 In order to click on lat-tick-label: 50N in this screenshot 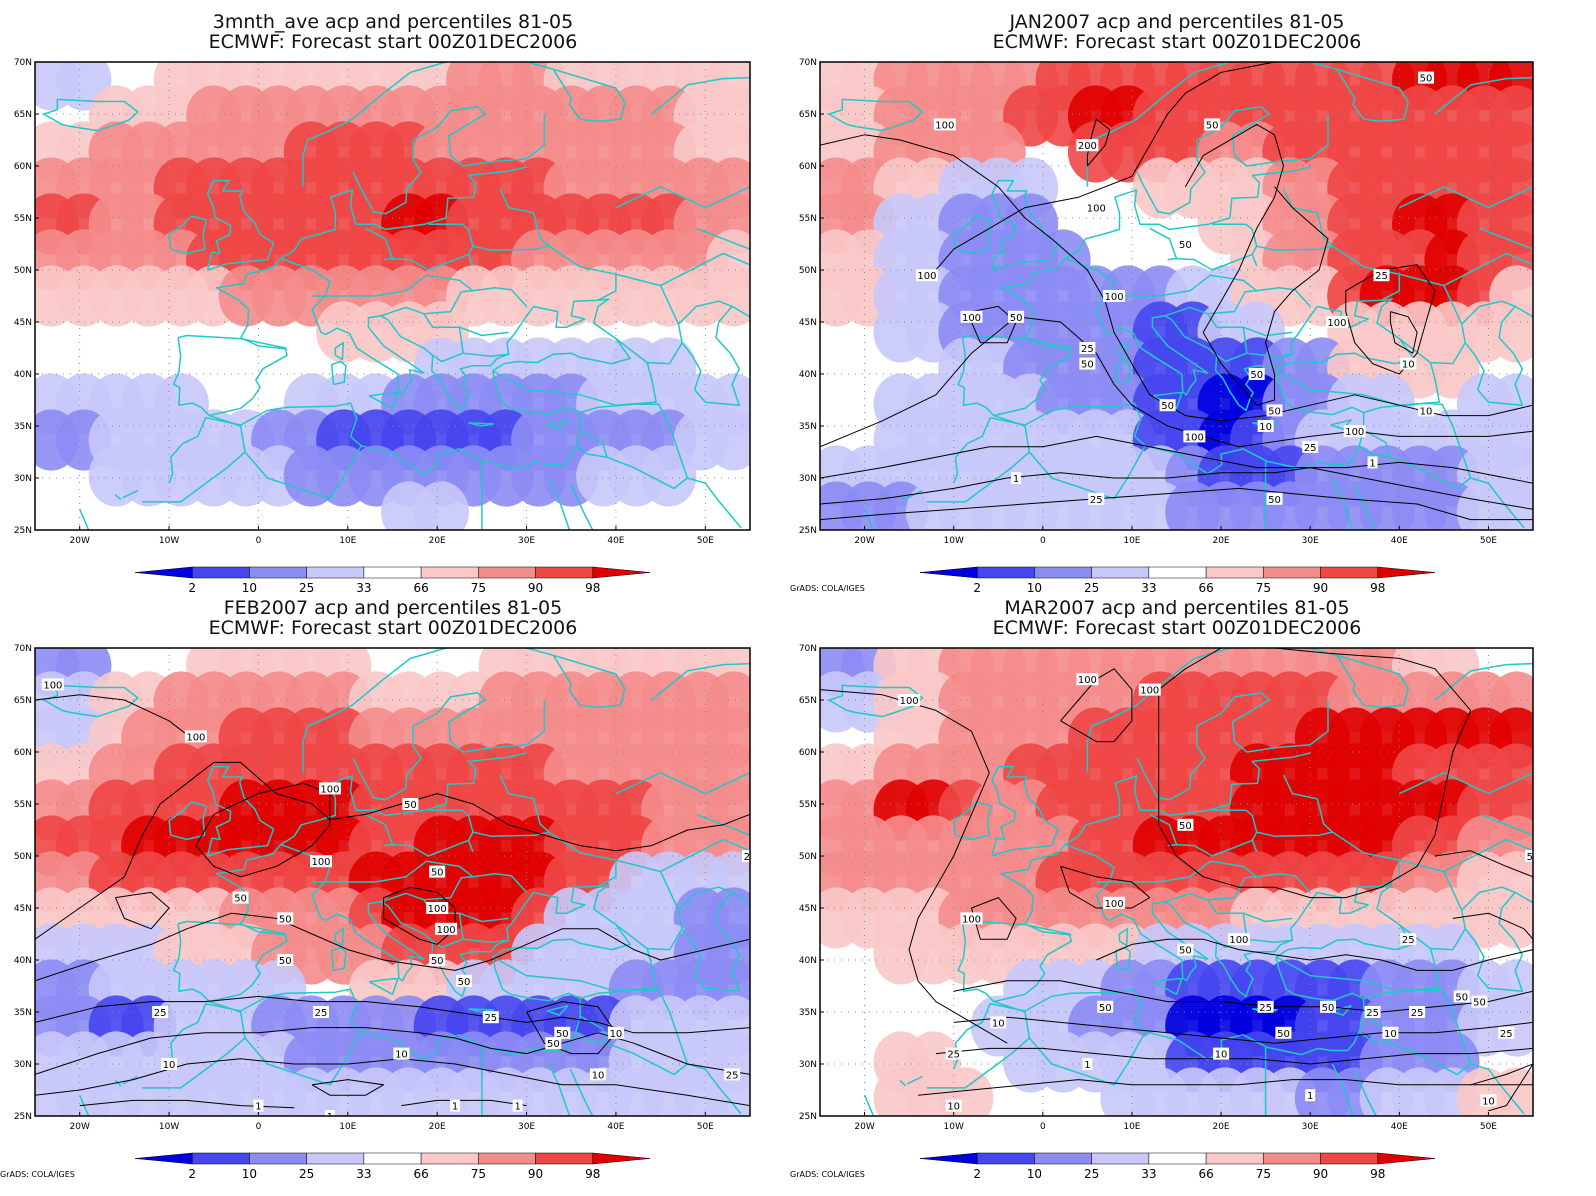, I will do `click(808, 857)`.